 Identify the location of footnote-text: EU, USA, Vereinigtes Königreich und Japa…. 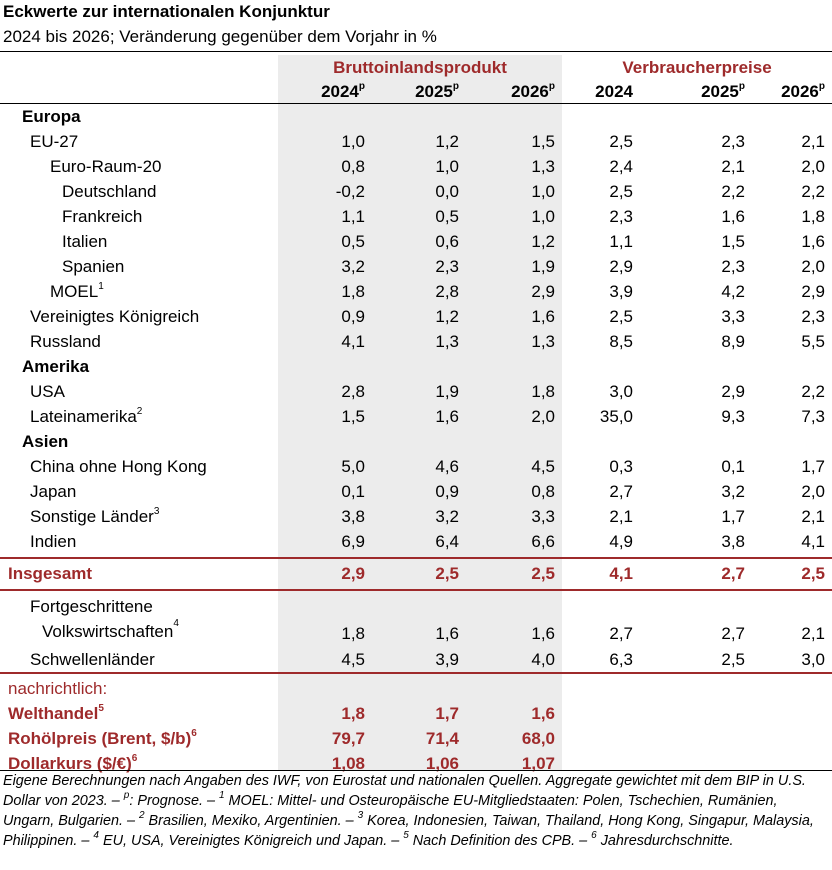
(251, 841).